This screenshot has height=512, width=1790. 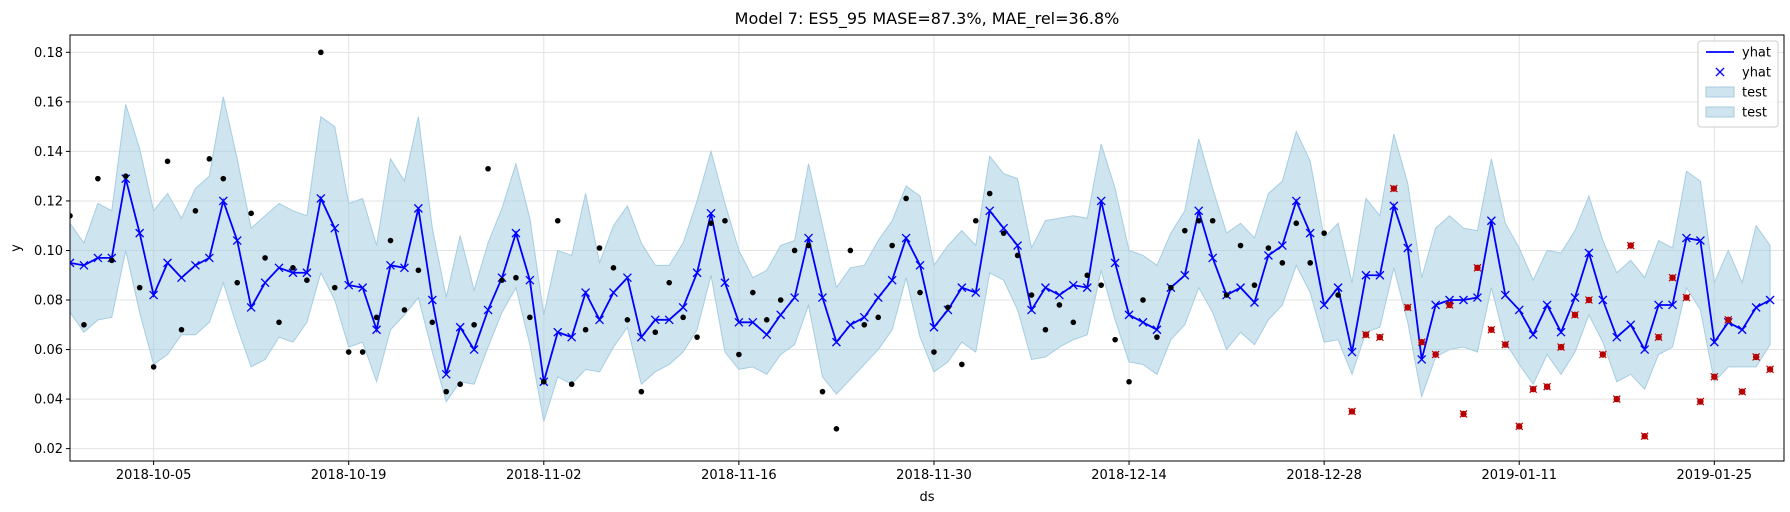 What do you see at coordinates (154, 475) in the screenshot?
I see `x-tick-label: 2018-10-05` at bounding box center [154, 475].